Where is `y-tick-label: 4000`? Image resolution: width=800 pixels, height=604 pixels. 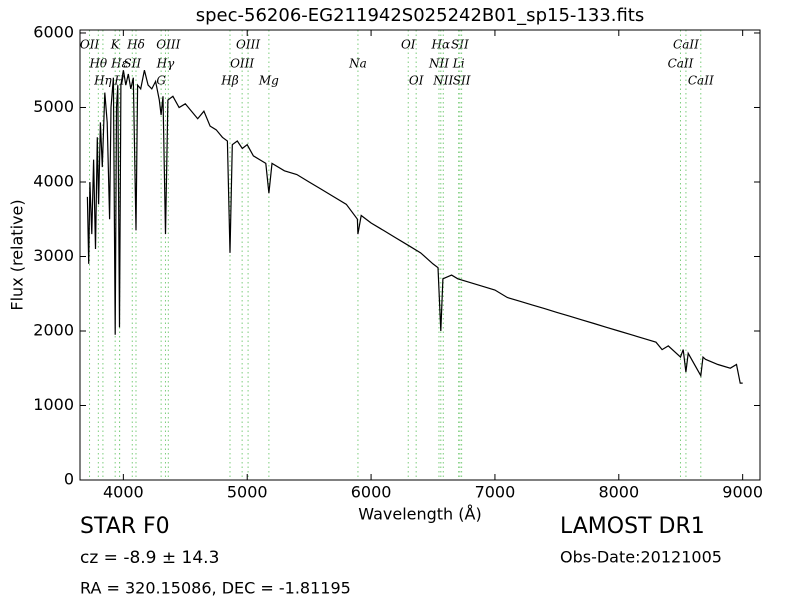
y-tick-label: 4000 is located at coordinates (53, 180).